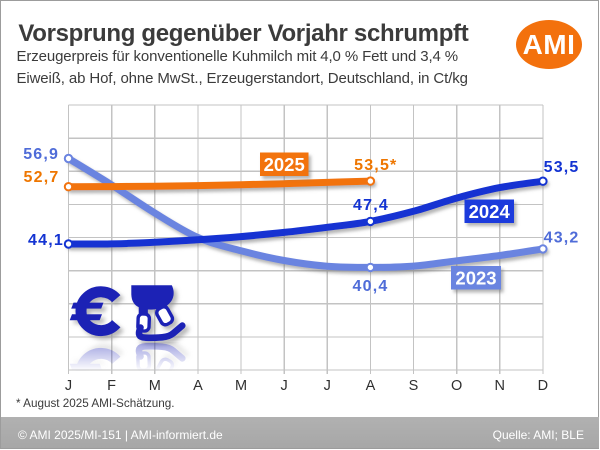  Describe the element at coordinates (42, 177) in the screenshot. I see `svg-text: 52,7` at that location.